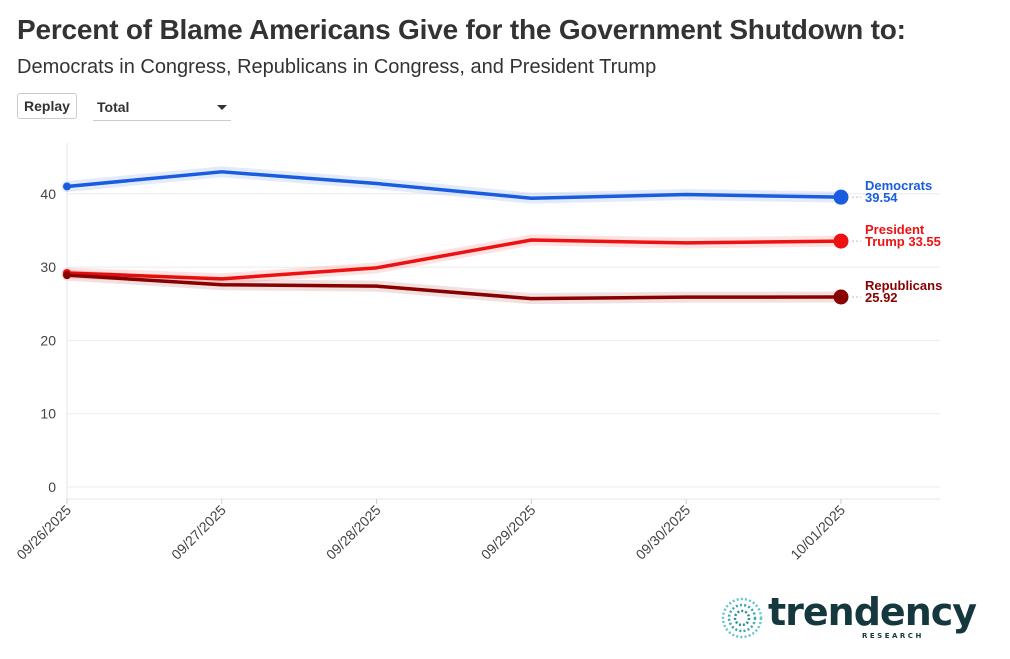  Describe the element at coordinates (47, 106) in the screenshot. I see `replay-button: Replay` at that location.